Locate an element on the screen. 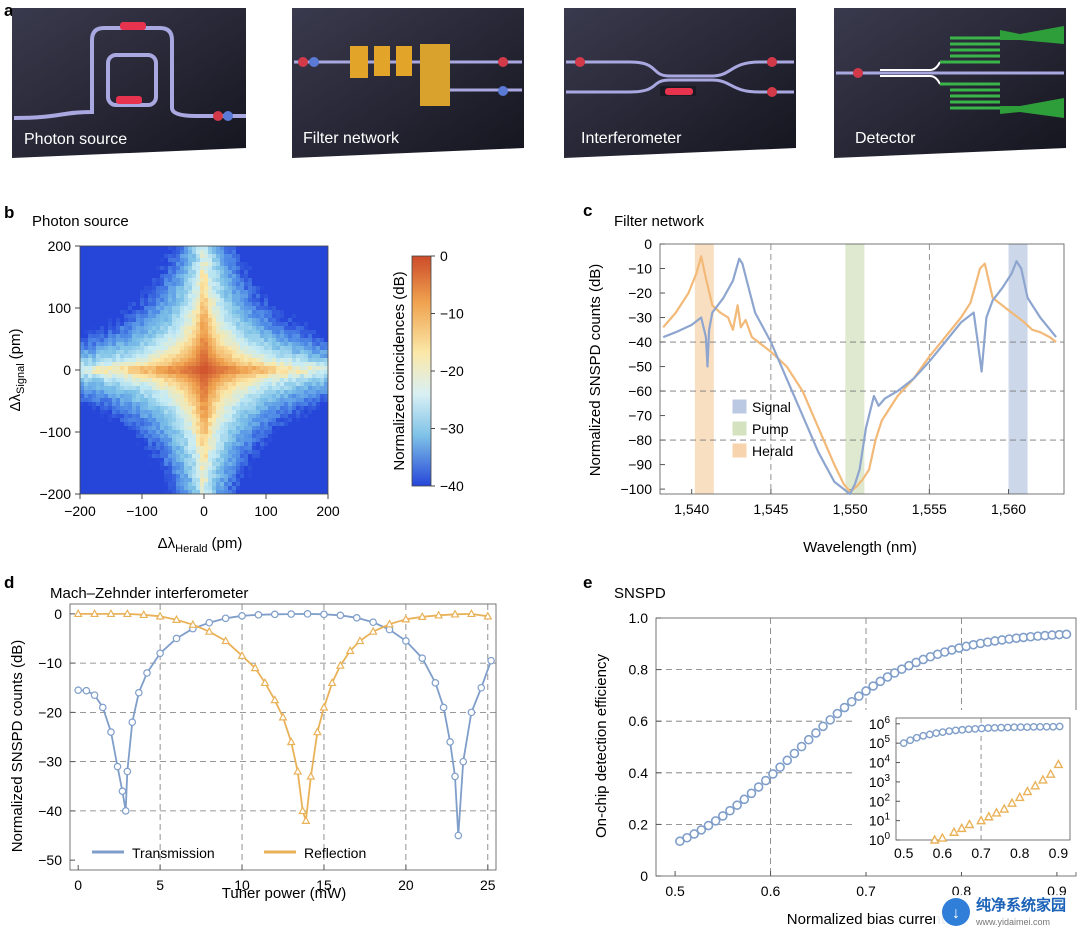  panel-e-ylabel: On-chip detection efficiency is located at coordinates (601, 746).